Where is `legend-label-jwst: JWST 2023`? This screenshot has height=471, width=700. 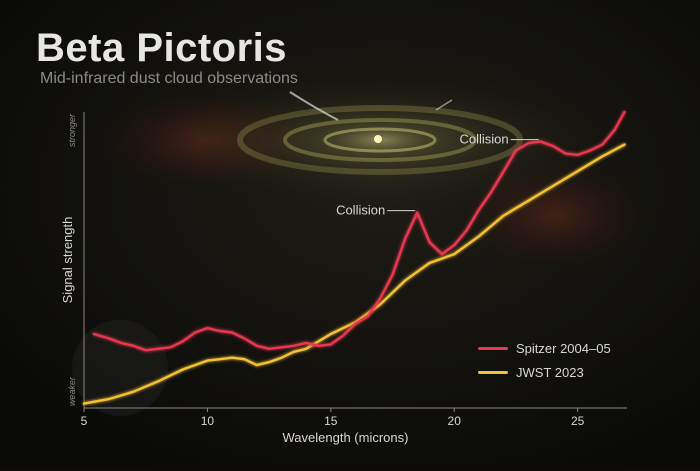
legend-label-jwst: JWST 2023 is located at coordinates (550, 372).